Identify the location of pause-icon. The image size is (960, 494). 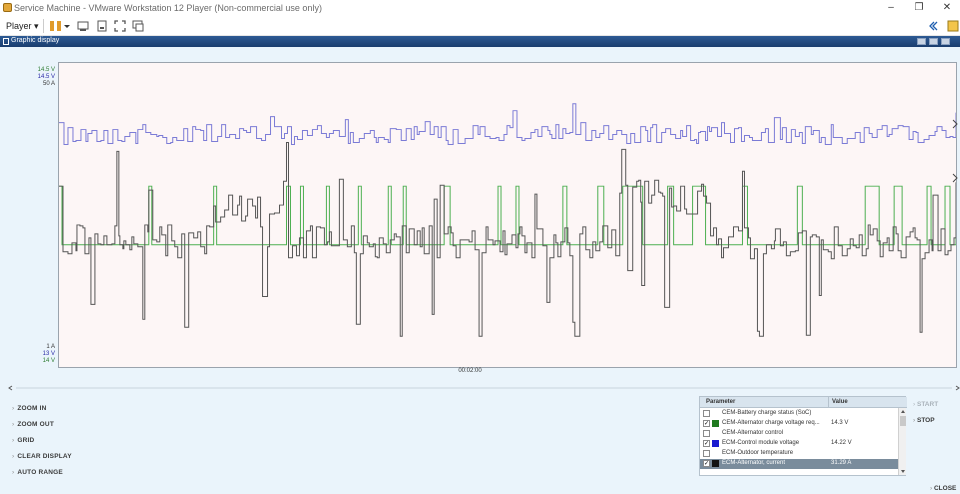
(56, 26).